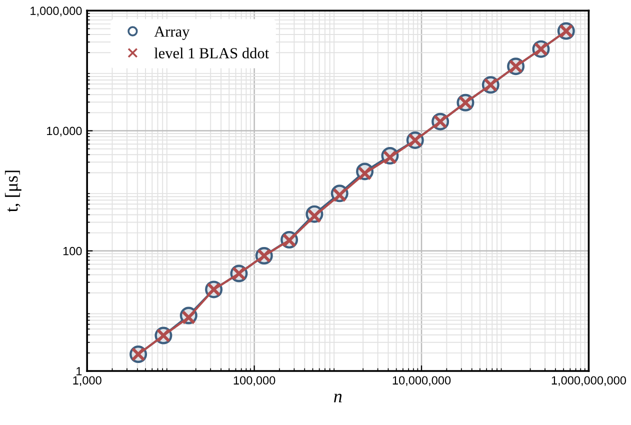 The width and height of the screenshot is (631, 425). What do you see at coordinates (79, 371) in the screenshot?
I see `y-tick-label: 1` at bounding box center [79, 371].